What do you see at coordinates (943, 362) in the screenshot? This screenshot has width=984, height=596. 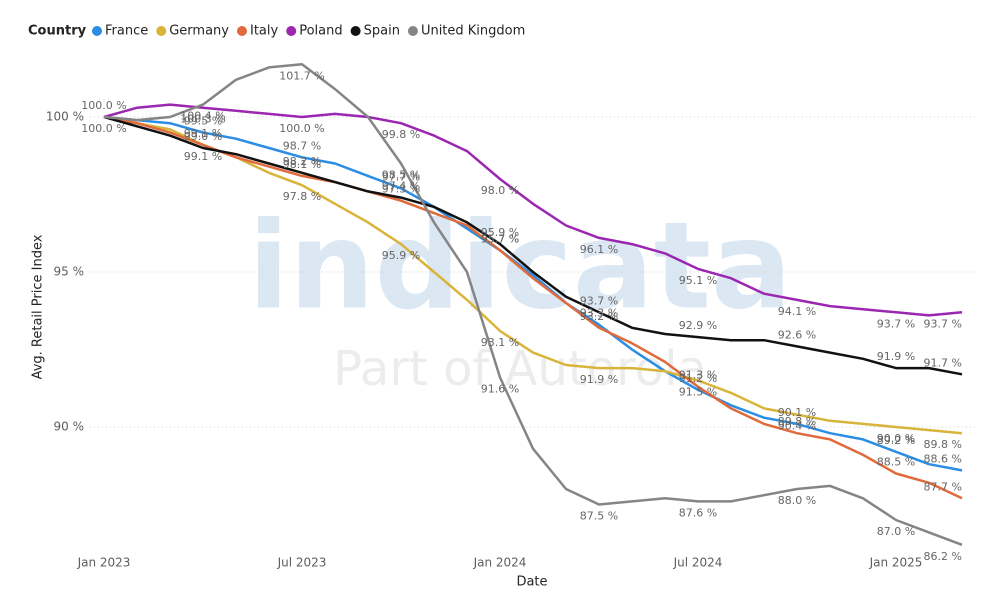 I see `data-label: 91.7 %` at bounding box center [943, 362].